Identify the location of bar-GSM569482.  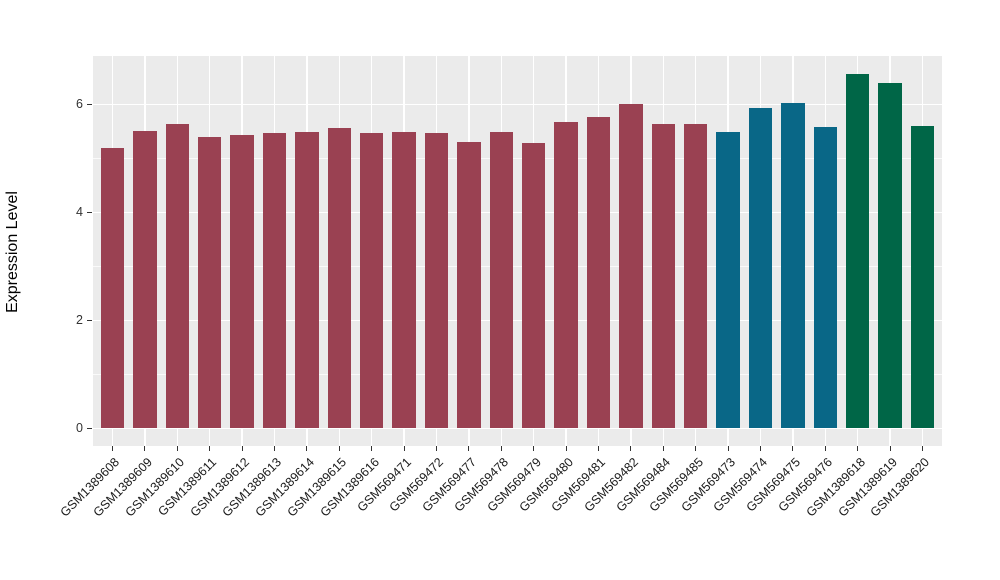
(631, 266).